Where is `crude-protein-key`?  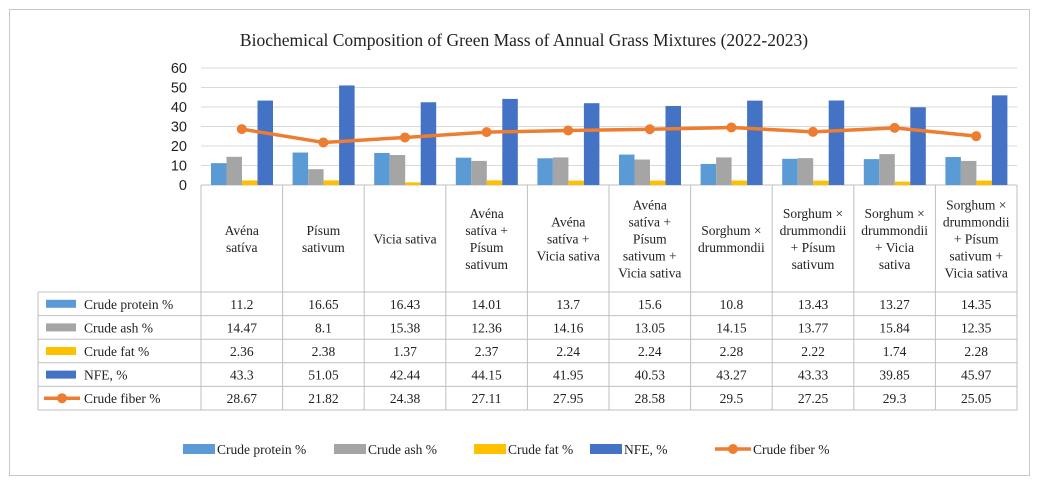 crude-protein-key is located at coordinates (61, 303).